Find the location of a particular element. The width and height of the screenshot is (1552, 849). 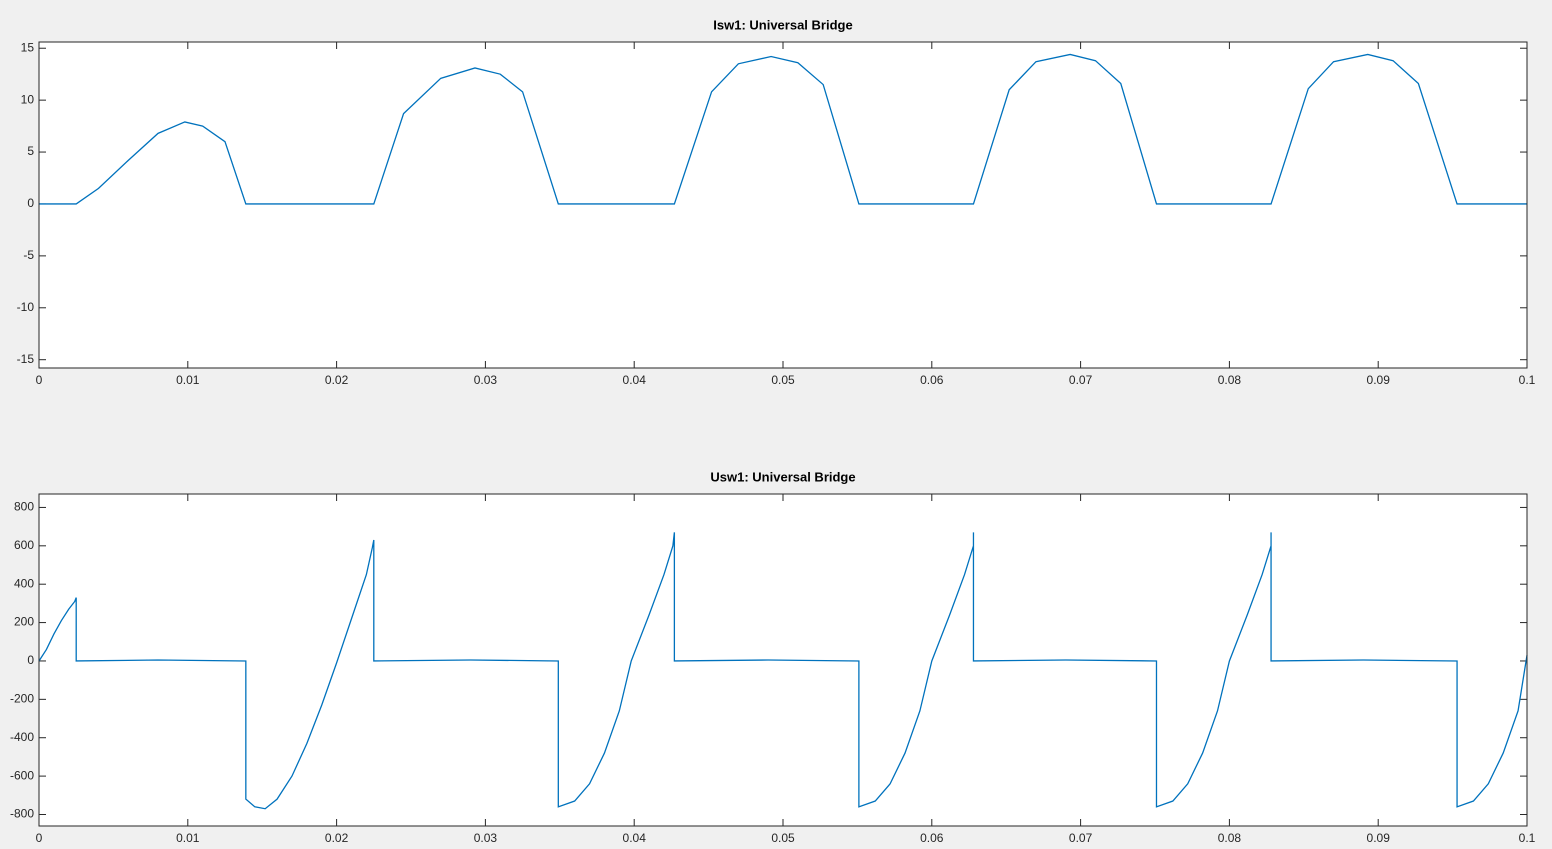

y-tick-label: 400 is located at coordinates (24, 583).